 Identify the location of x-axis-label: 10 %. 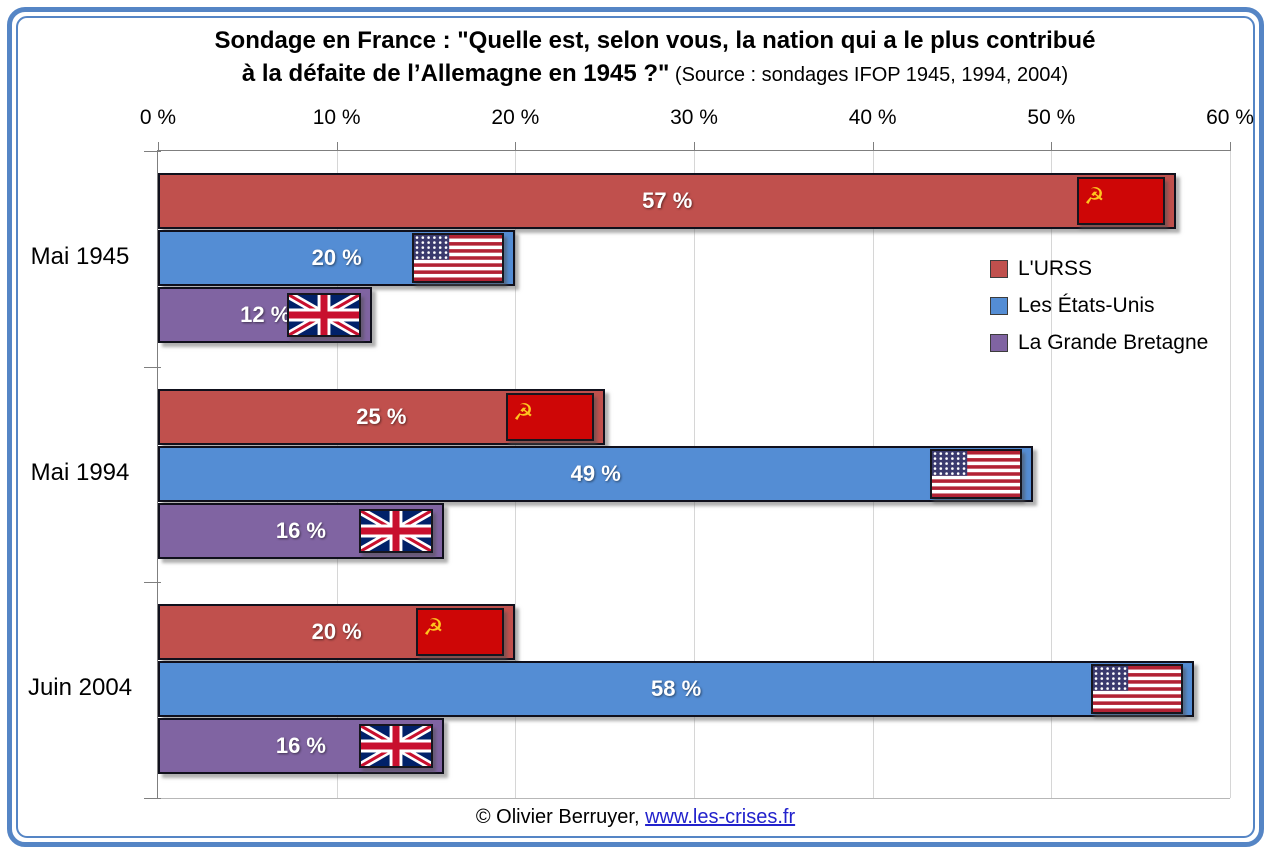
(336, 117).